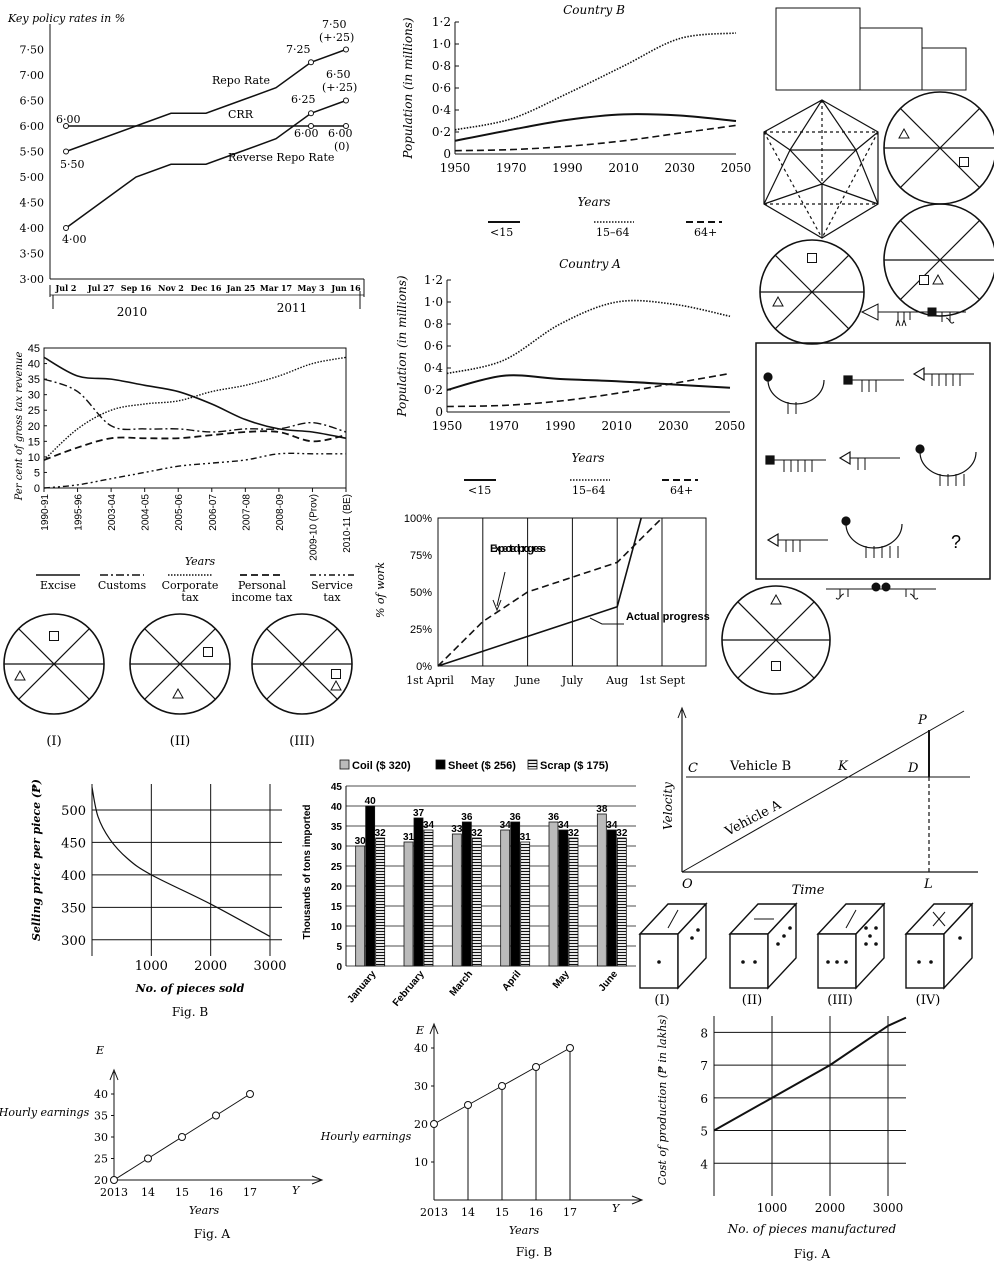 The height and width of the screenshot is (1269, 994). I want to click on policy-ytick: 6·50, so click(32, 101).